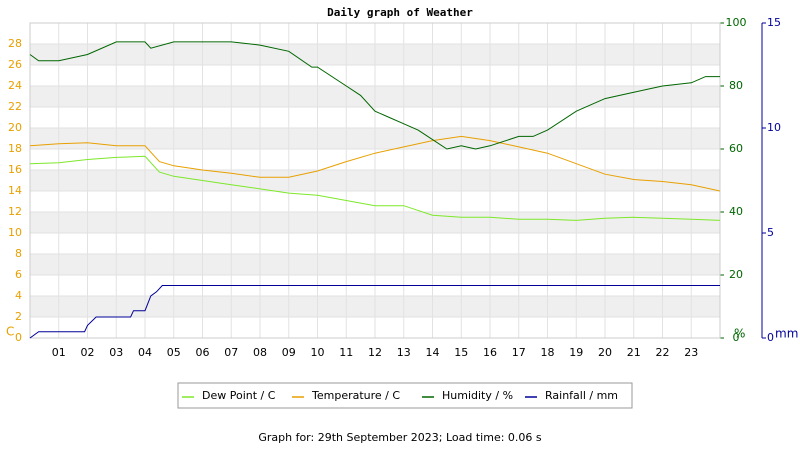 This screenshot has height=450, width=800. What do you see at coordinates (634, 352) in the screenshot?
I see `x-tick-label: 21` at bounding box center [634, 352].